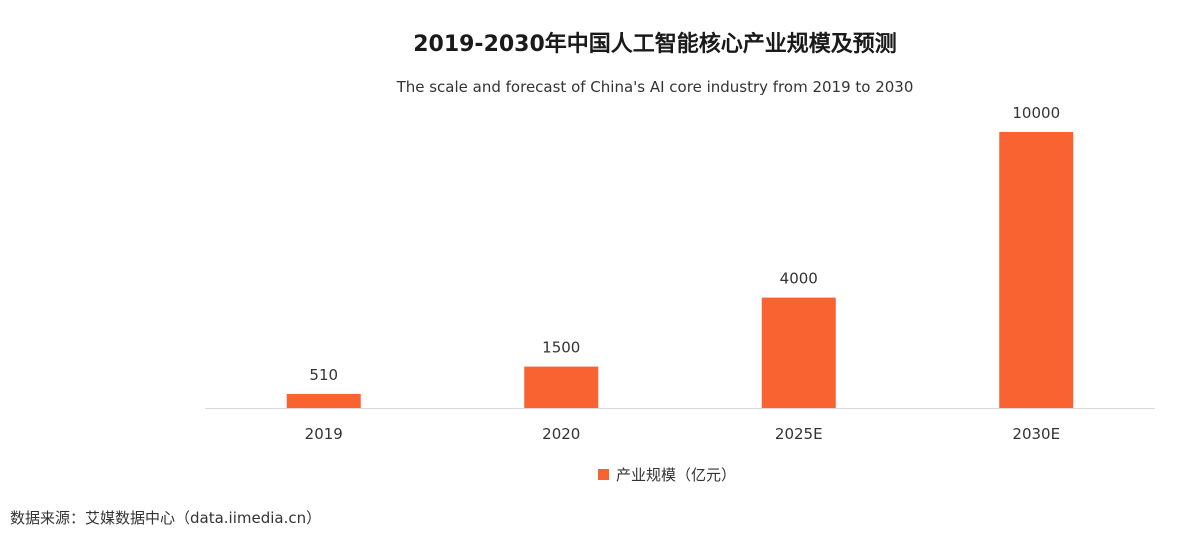  Describe the element at coordinates (798, 352) in the screenshot. I see `bar-2025E` at that location.